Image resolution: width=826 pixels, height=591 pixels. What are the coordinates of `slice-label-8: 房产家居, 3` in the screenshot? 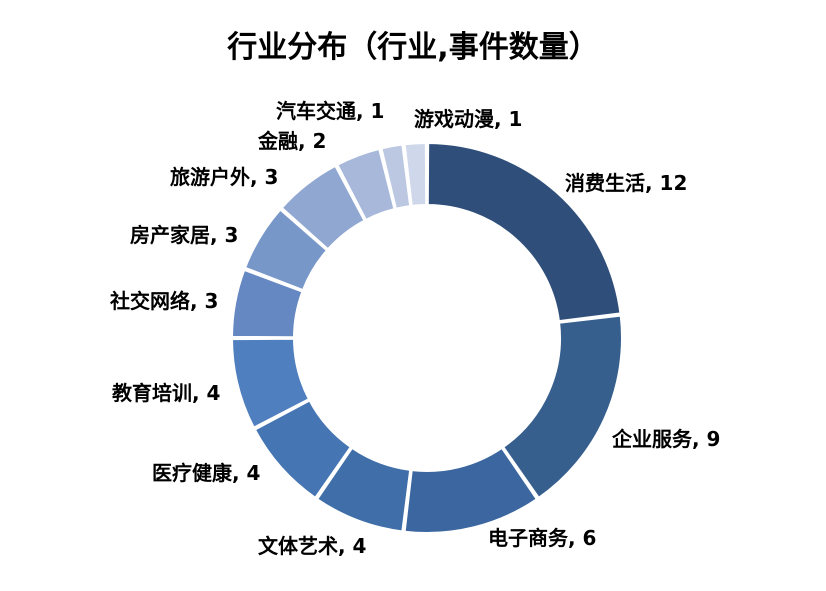 It's located at (184, 235).